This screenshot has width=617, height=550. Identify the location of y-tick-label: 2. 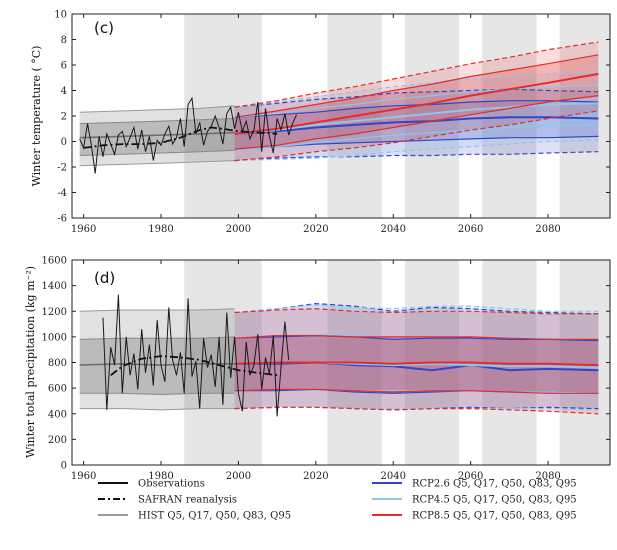
(64, 117).